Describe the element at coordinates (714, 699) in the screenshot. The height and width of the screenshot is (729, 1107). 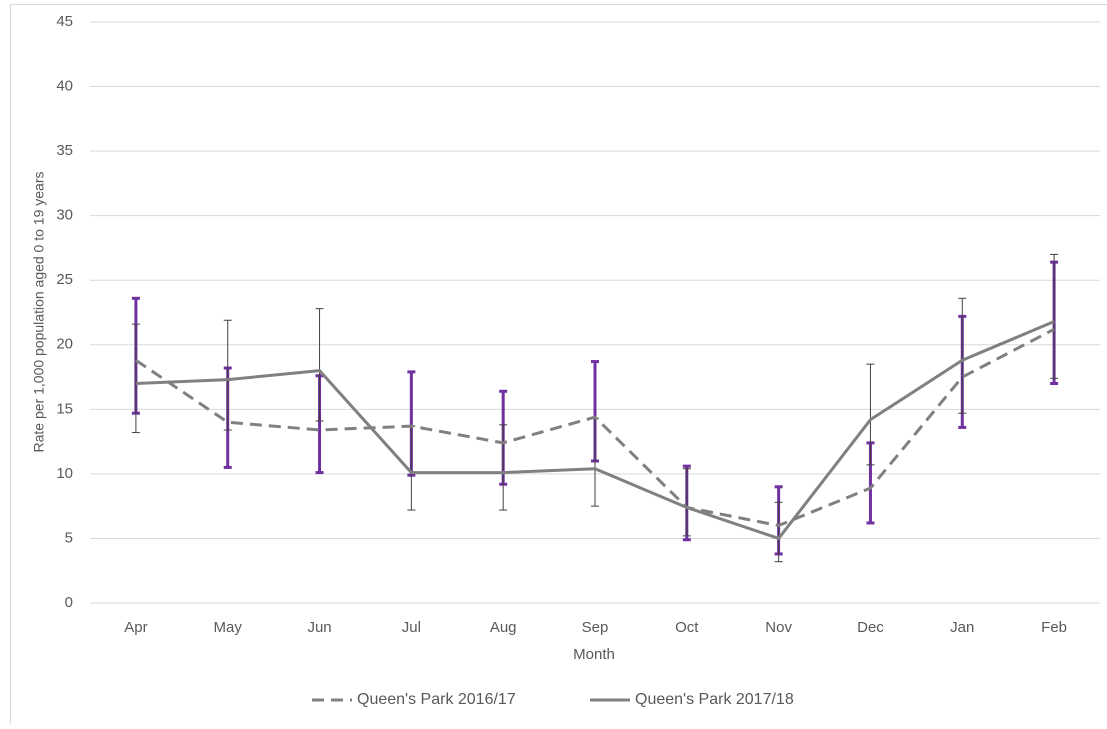
I see `legend-label: Queen's Park 2017/18` at that location.